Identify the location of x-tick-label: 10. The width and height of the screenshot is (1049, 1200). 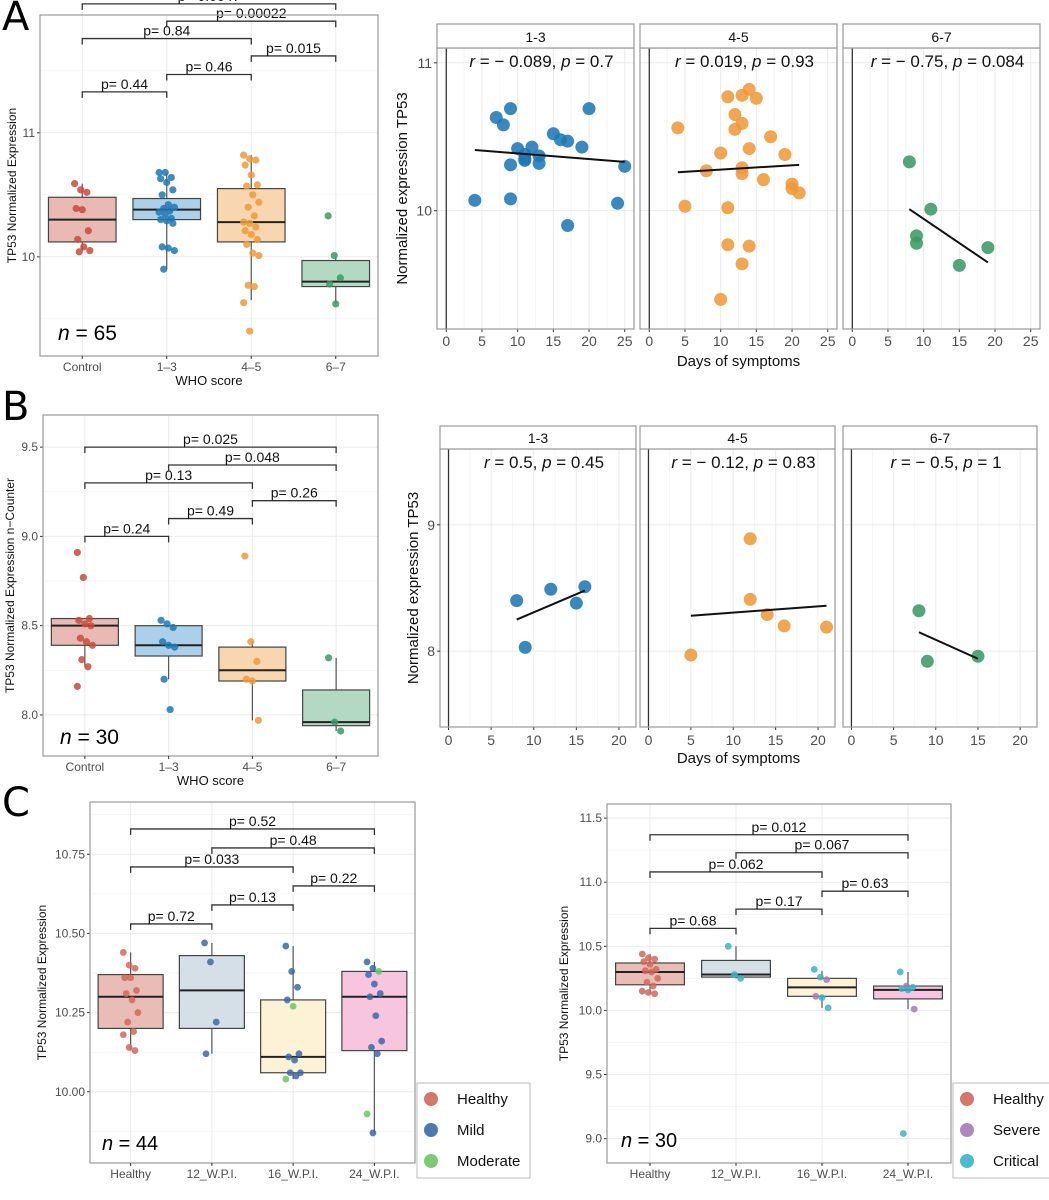
(721, 341).